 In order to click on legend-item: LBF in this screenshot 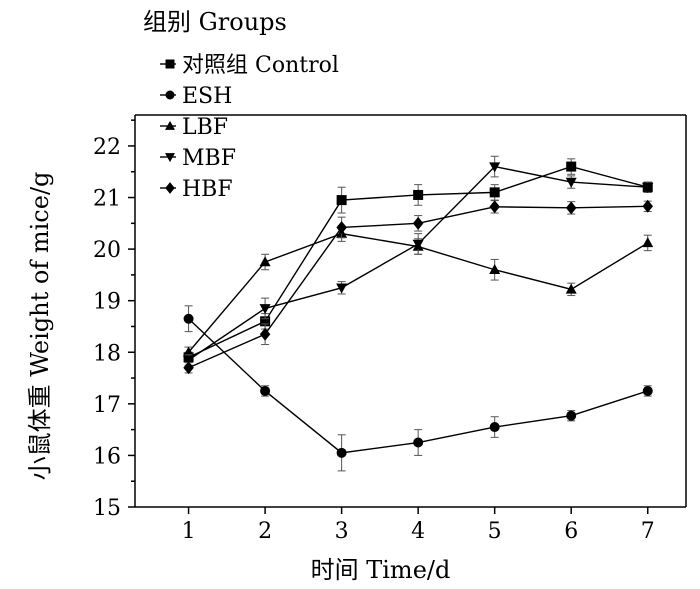, I will do `click(194, 127)`.